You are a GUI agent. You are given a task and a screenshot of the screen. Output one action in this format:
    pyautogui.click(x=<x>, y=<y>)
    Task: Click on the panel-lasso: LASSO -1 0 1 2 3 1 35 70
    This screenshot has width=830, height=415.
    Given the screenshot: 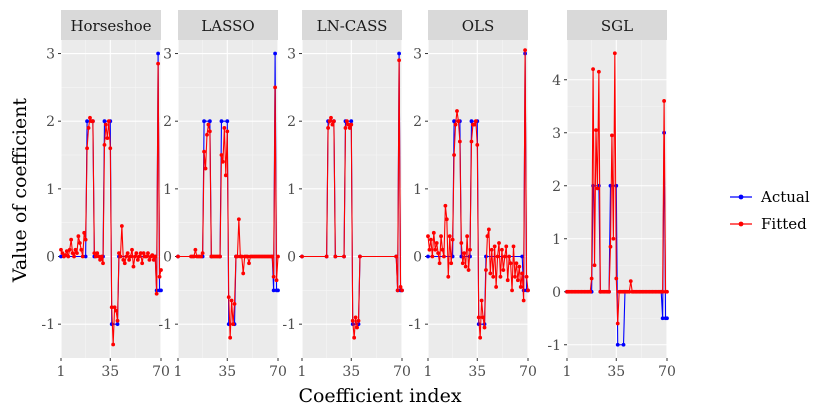 What is the action you would take?
    pyautogui.click(x=222, y=195)
    